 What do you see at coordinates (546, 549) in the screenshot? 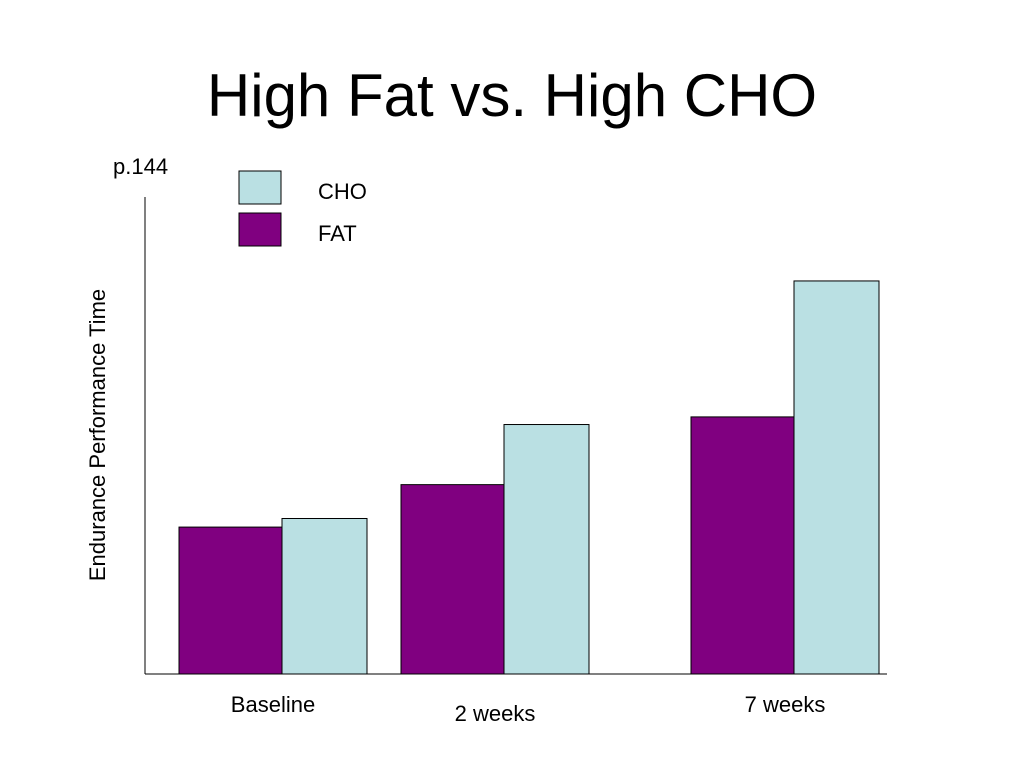
I see `bar-cho-2-weeks` at bounding box center [546, 549].